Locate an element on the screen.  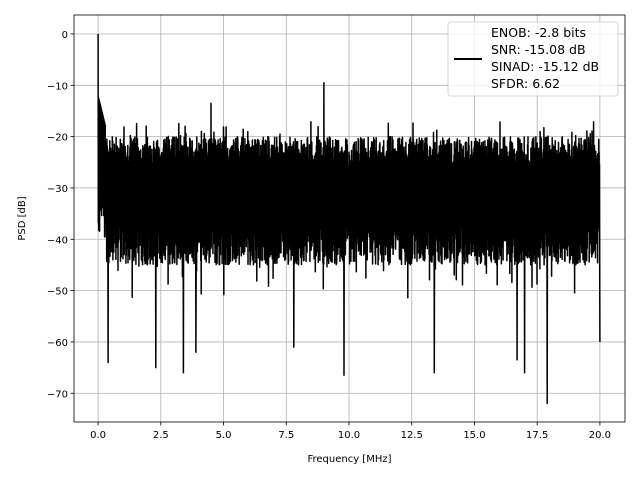
legend-box is located at coordinates (533, 59).